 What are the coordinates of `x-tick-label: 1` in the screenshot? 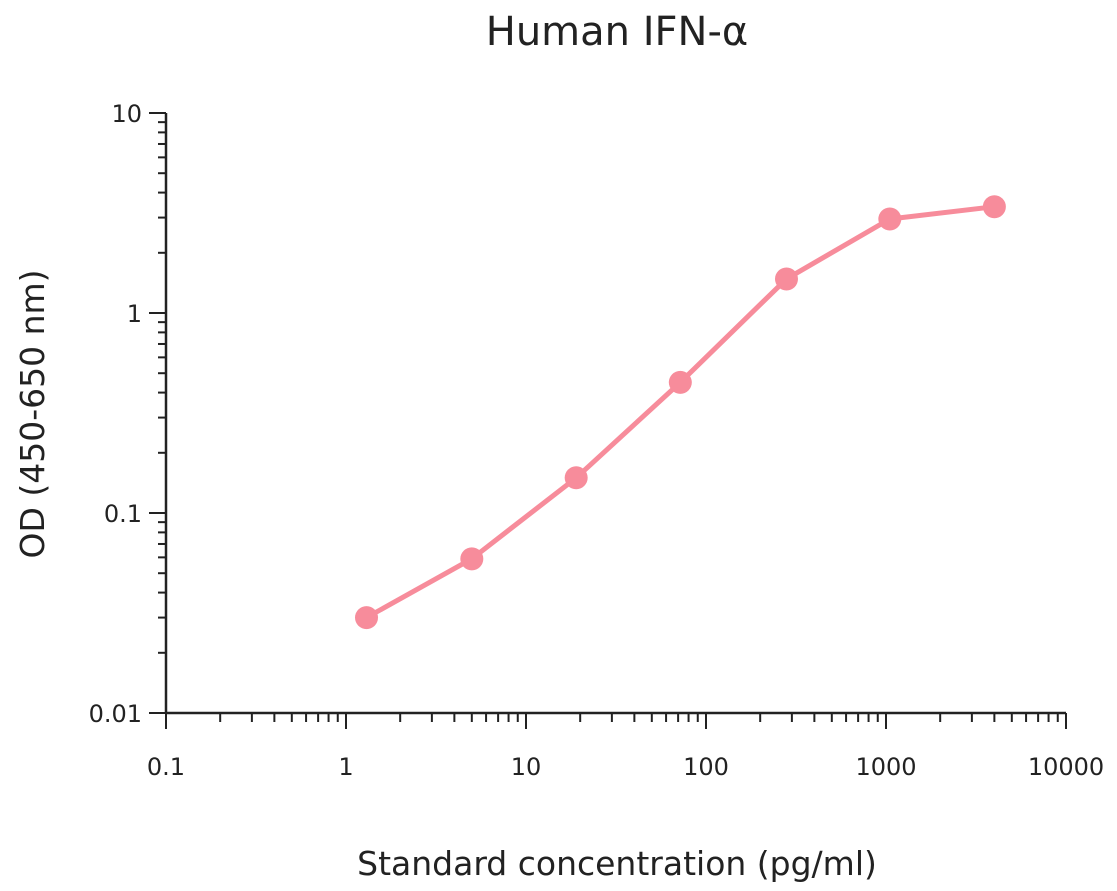 It's located at (345, 767).